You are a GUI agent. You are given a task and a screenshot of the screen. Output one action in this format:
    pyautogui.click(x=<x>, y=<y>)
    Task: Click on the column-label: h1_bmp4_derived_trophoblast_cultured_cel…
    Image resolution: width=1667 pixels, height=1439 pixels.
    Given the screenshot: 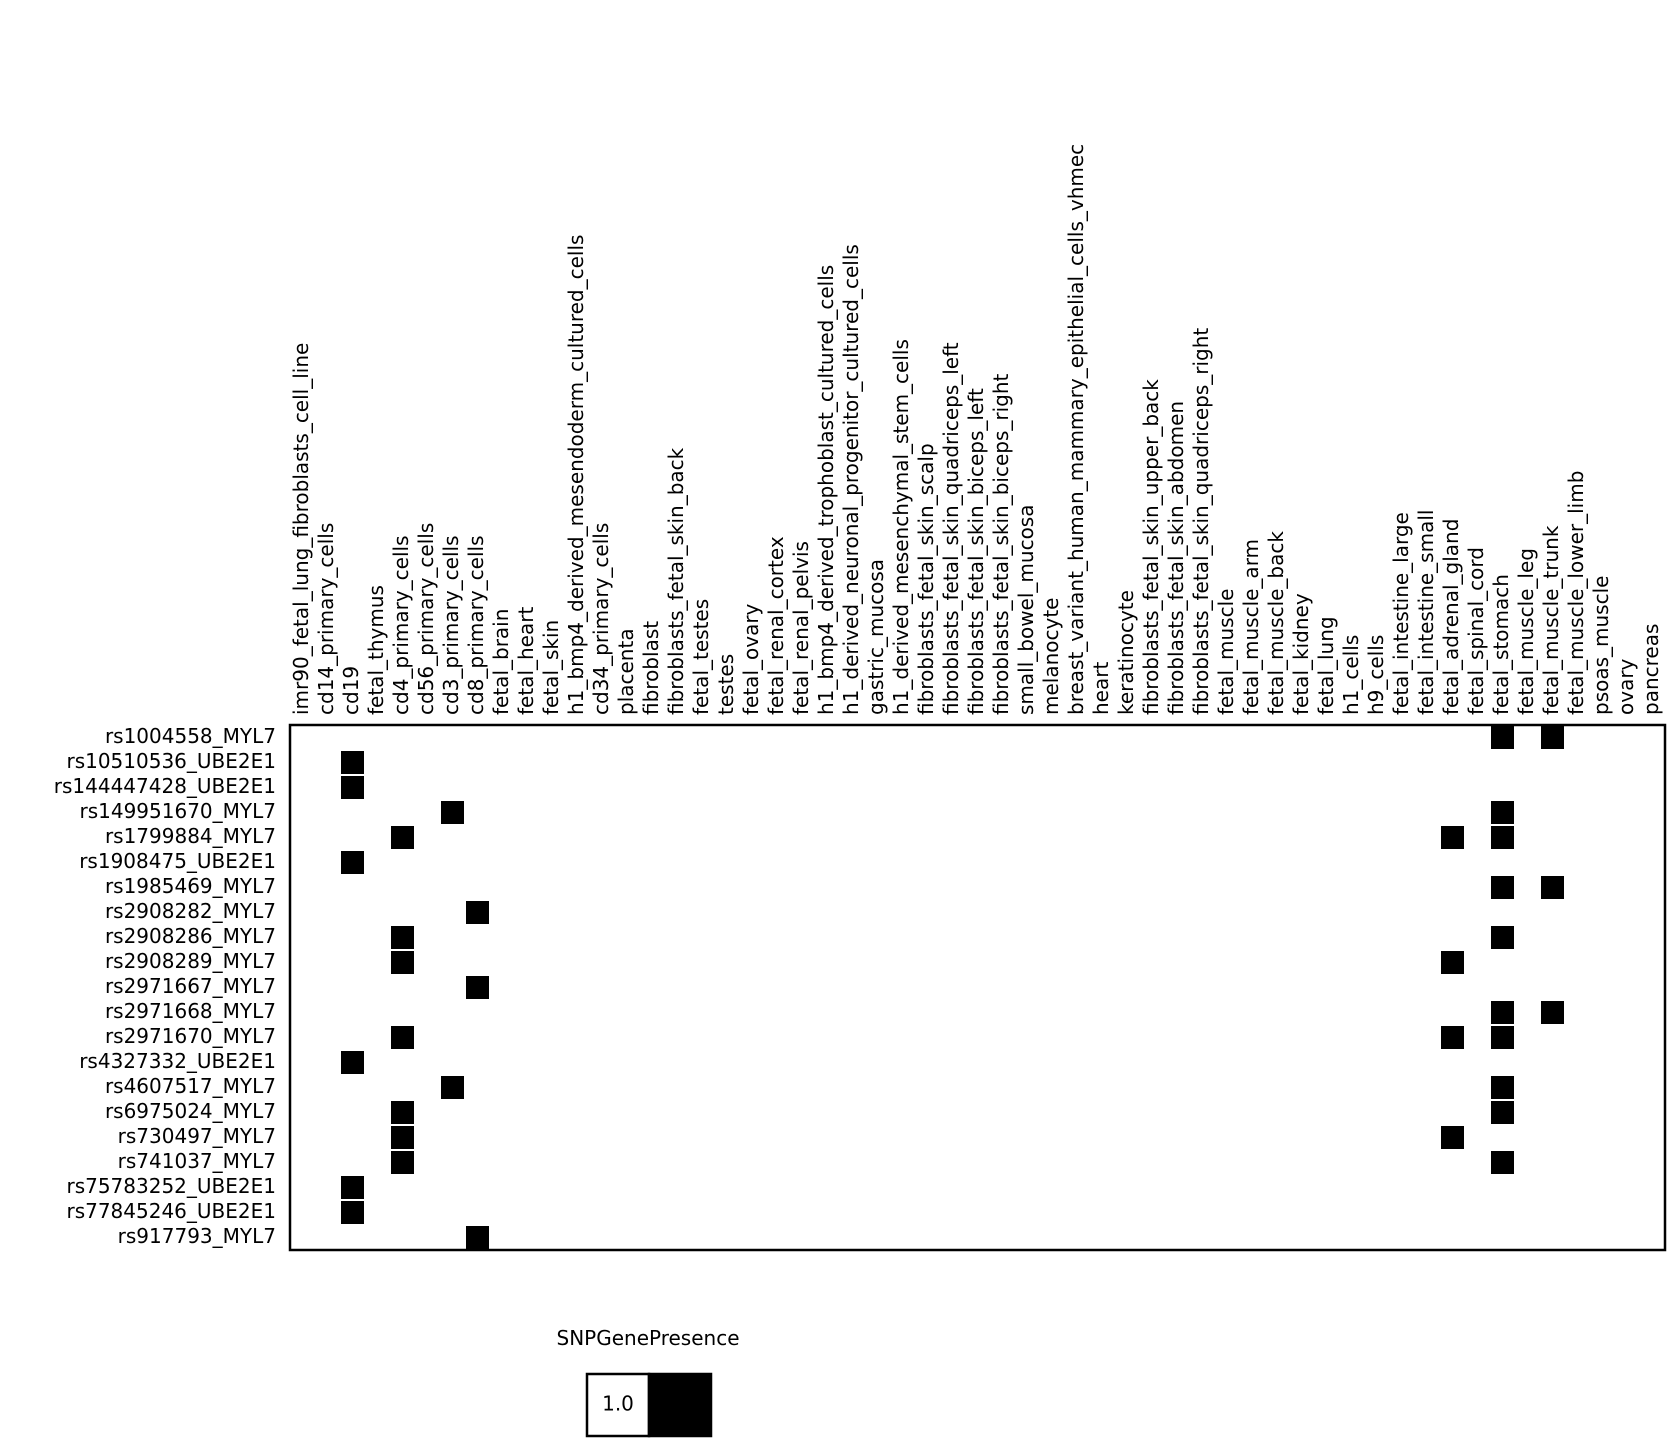 What is the action you would take?
    pyautogui.click(x=826, y=490)
    